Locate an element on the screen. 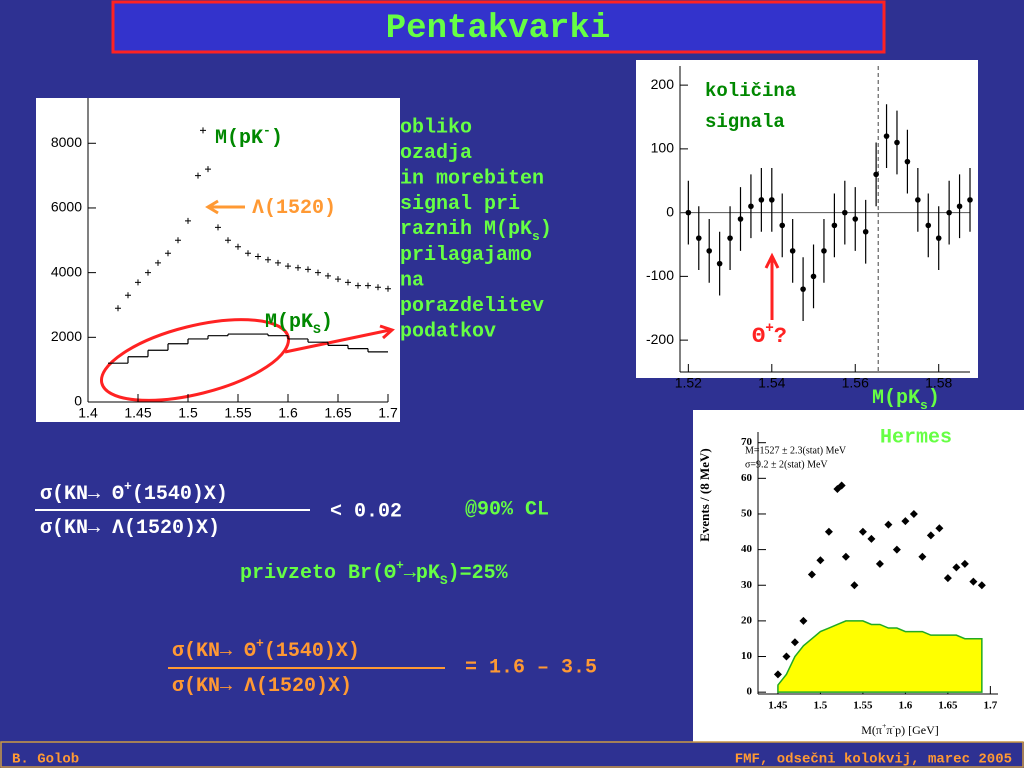  y-tick-label: -100 is located at coordinates (660, 275).